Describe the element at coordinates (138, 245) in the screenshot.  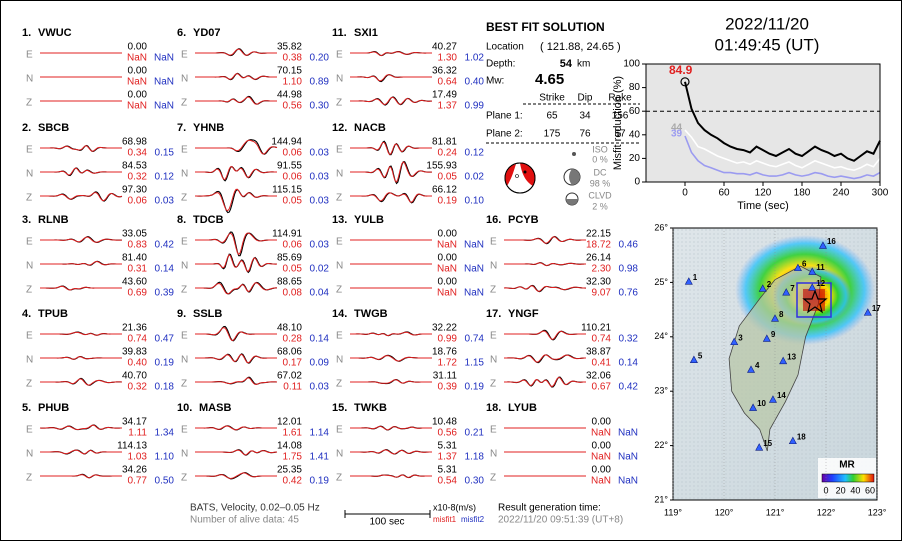
I see `misfit1: 0.83` at that location.